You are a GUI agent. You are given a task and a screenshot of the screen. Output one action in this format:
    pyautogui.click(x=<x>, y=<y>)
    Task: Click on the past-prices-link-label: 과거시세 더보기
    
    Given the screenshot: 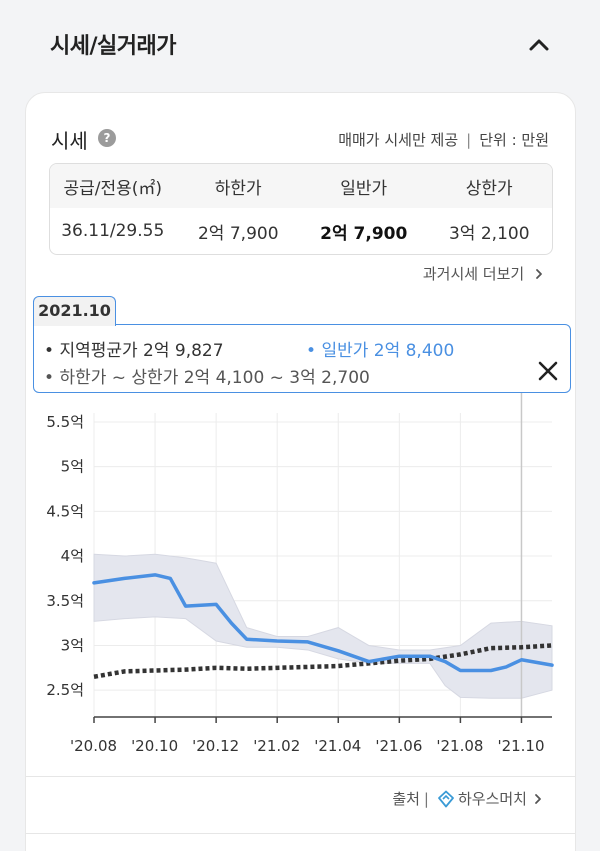 What is the action you would take?
    pyautogui.click(x=473, y=274)
    